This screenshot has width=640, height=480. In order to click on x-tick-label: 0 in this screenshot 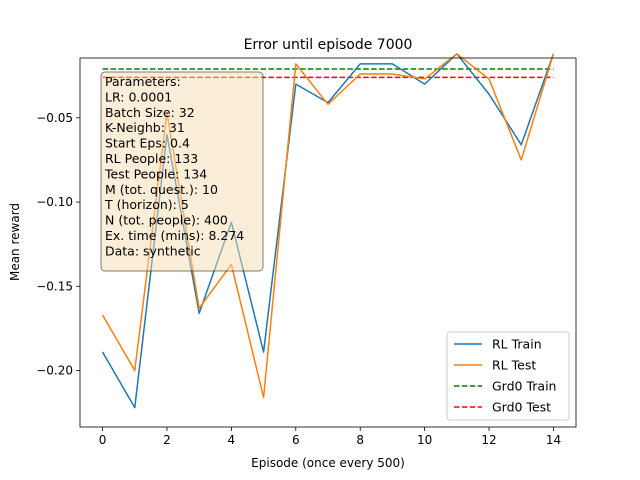, I will do `click(103, 440)`.